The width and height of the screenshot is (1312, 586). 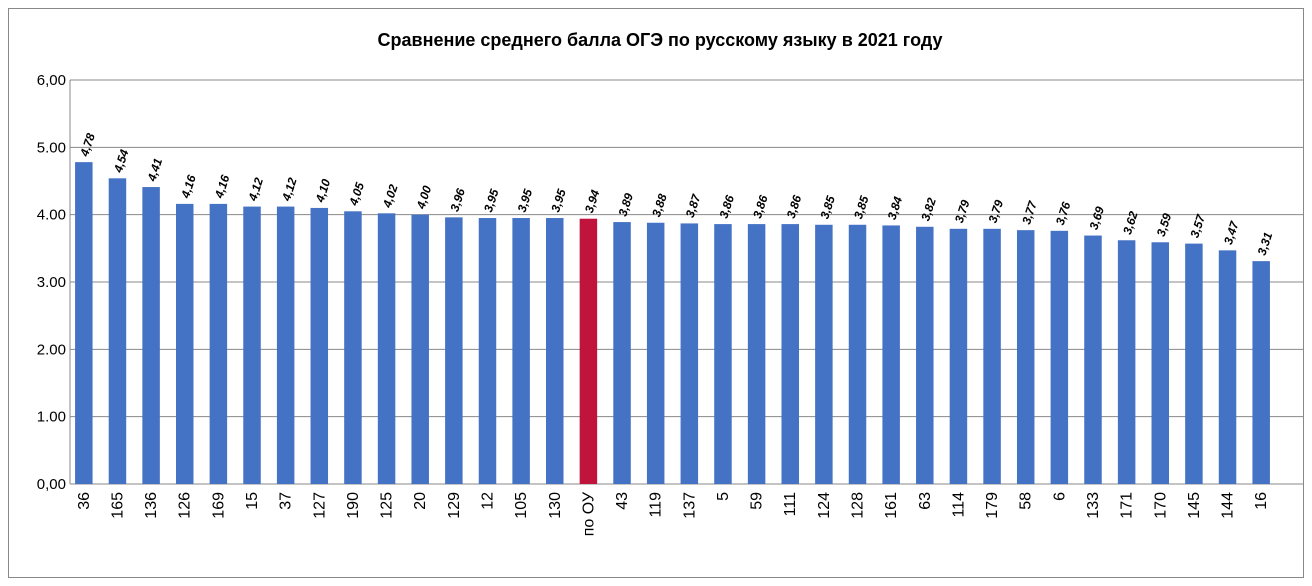 What do you see at coordinates (790, 504) in the screenshot?
I see `x-tick-label: 111` at bounding box center [790, 504].